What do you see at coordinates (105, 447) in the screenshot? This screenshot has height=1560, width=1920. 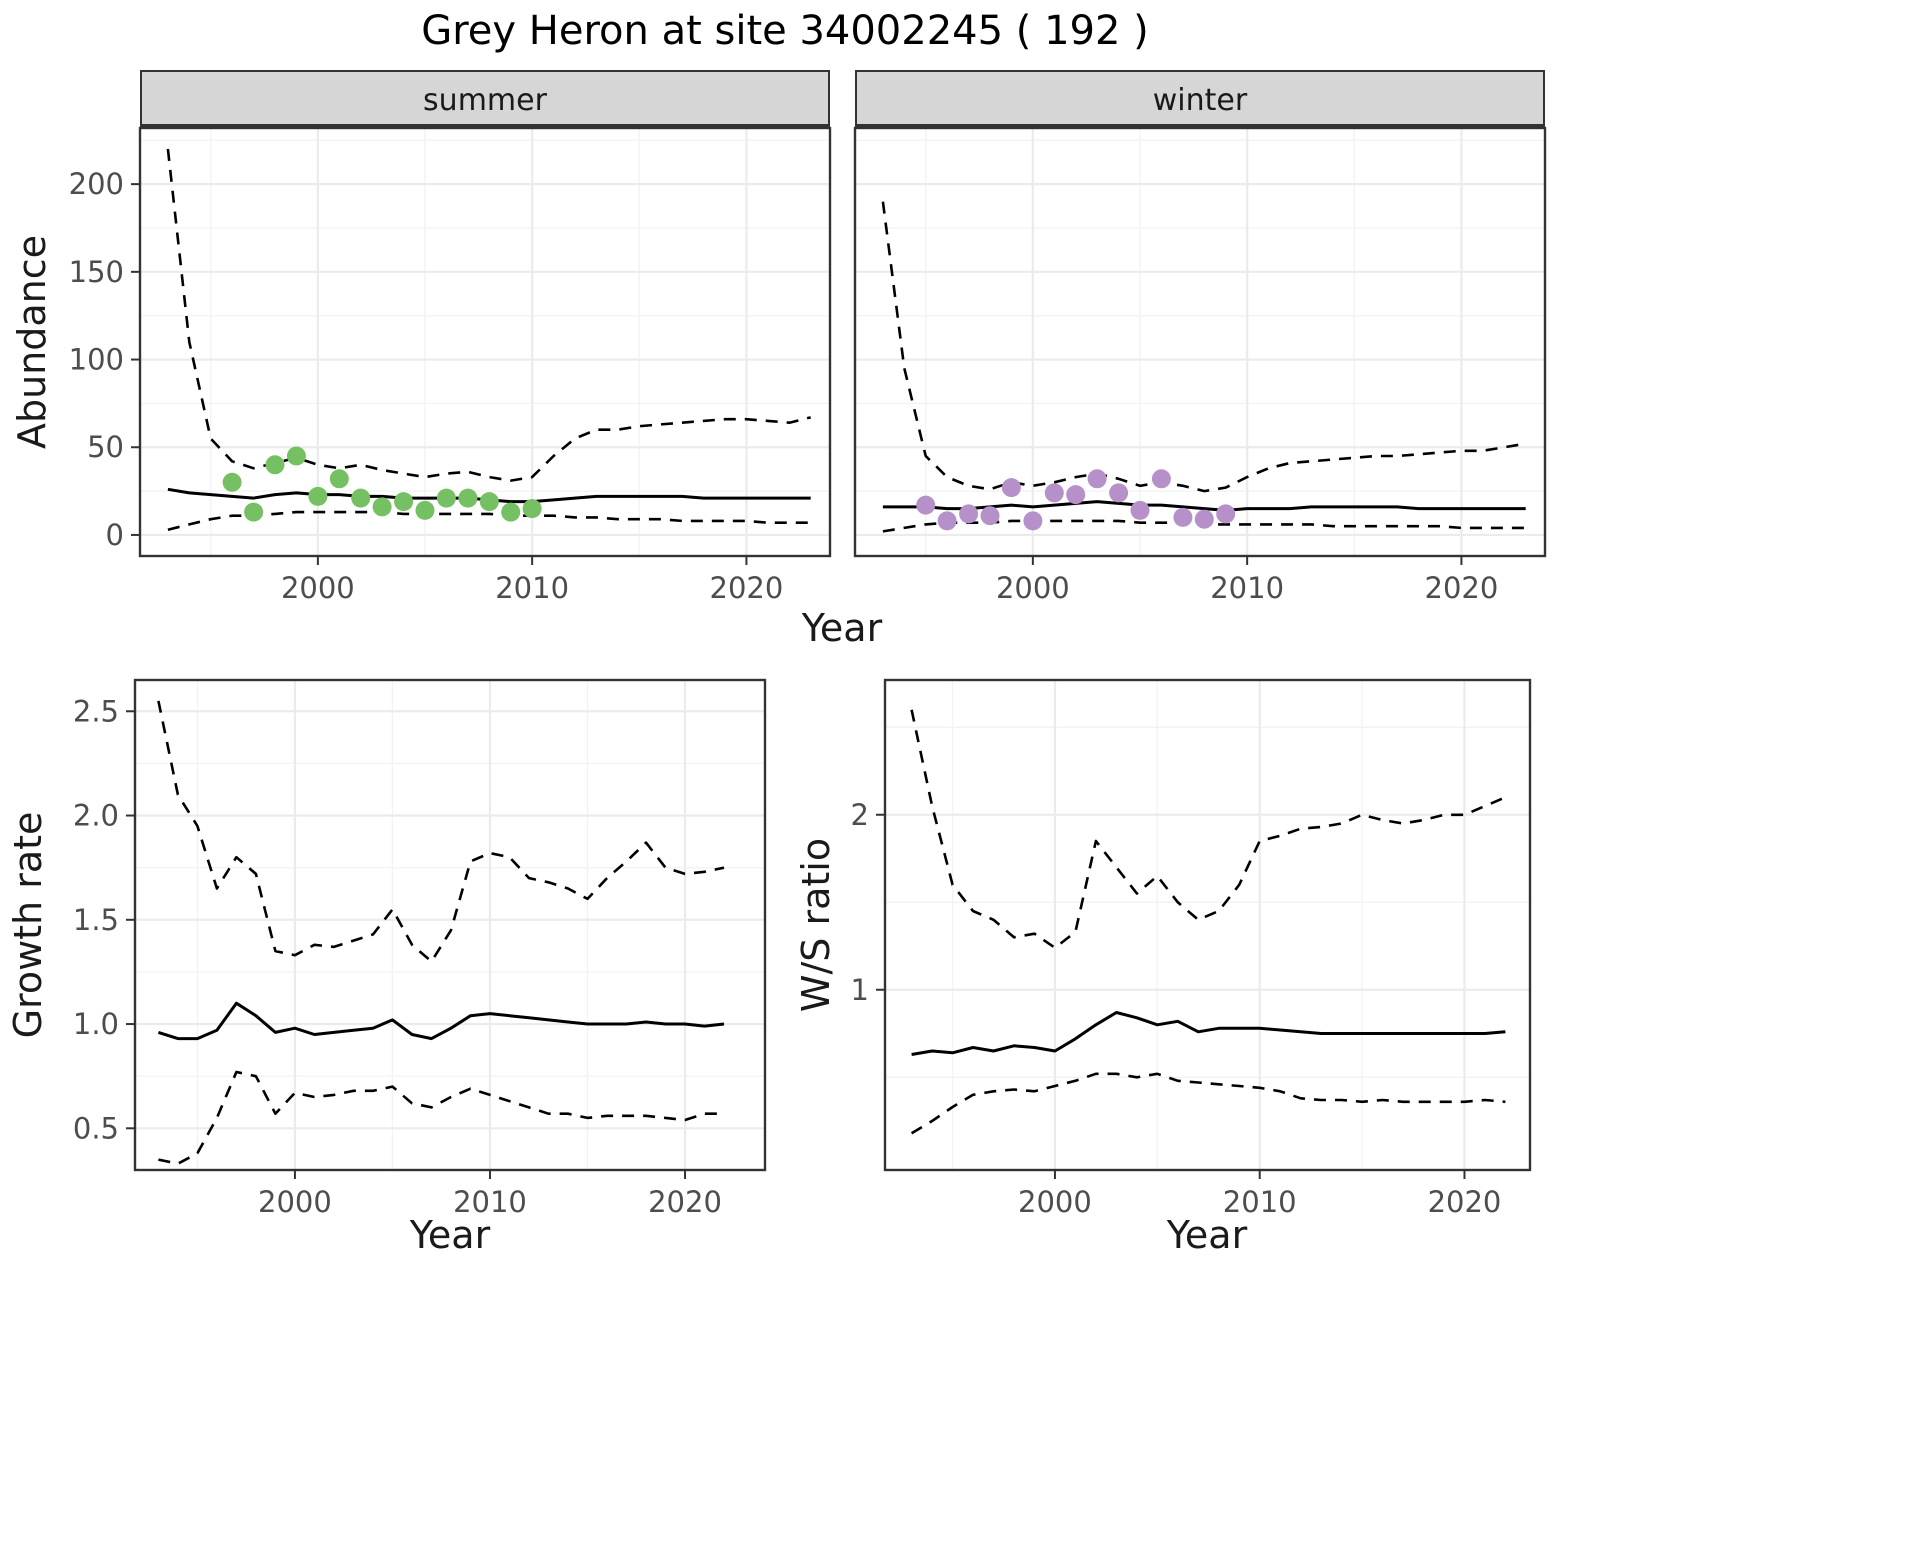 I see `y-tick-label: 50` at bounding box center [105, 447].